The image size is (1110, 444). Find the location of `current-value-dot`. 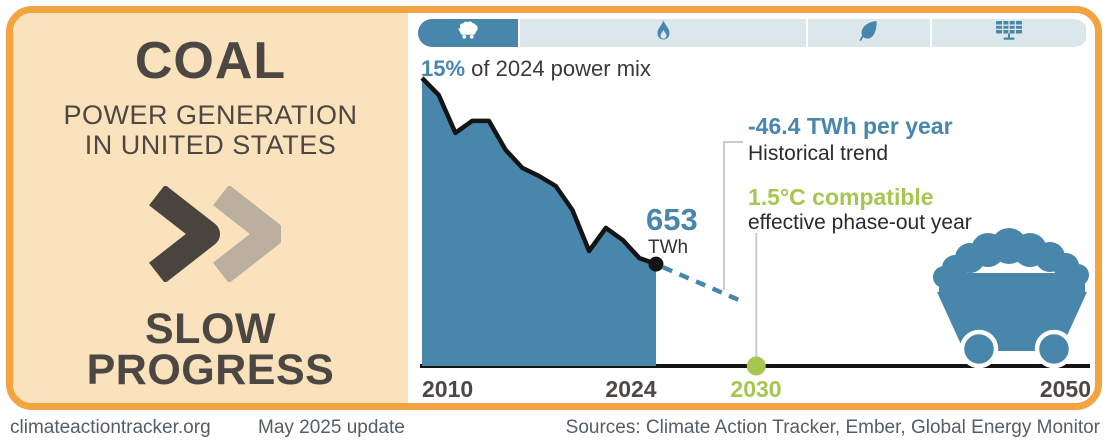

current-value-dot is located at coordinates (656, 264).